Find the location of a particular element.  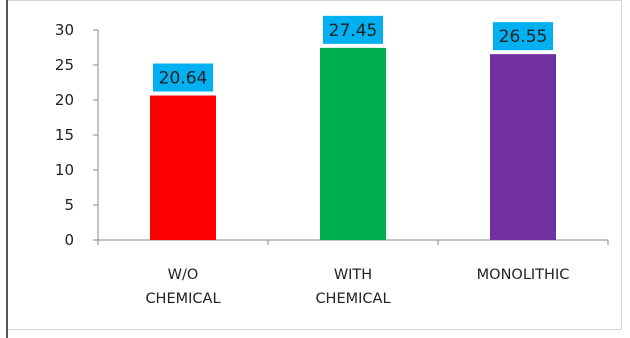

y-tick-label: 10 is located at coordinates (64, 170).